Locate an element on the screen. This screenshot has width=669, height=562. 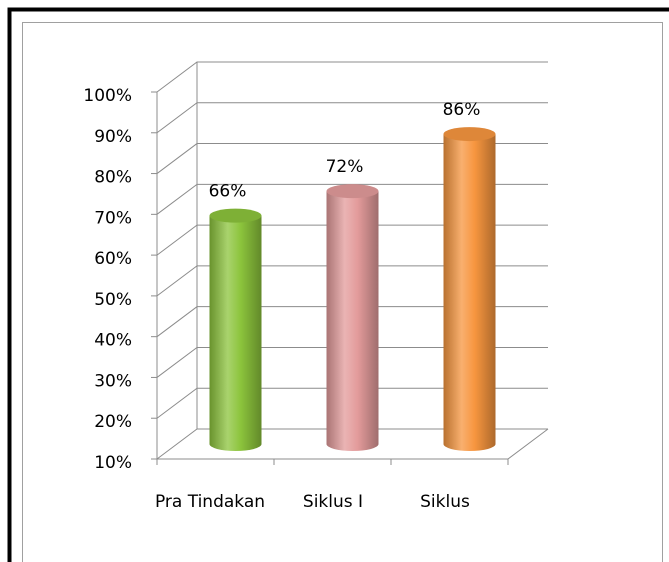
data-label: 86% is located at coordinates (462, 110).